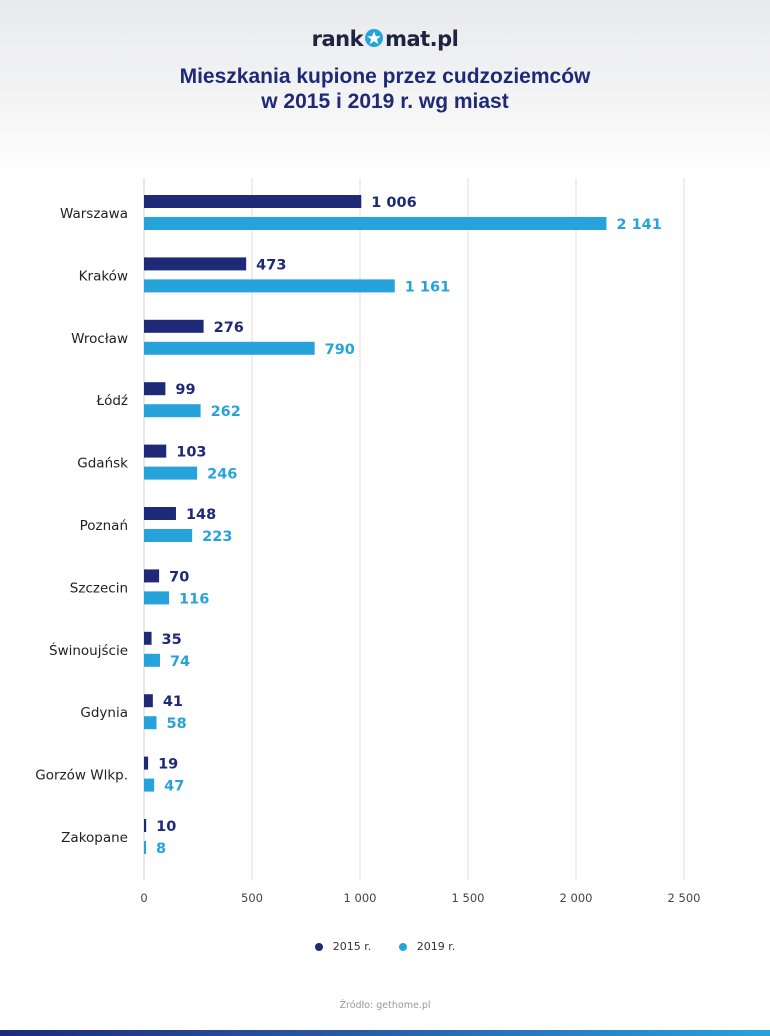 This screenshot has width=770, height=1036. I want to click on category-label: Kraków, so click(103, 276).